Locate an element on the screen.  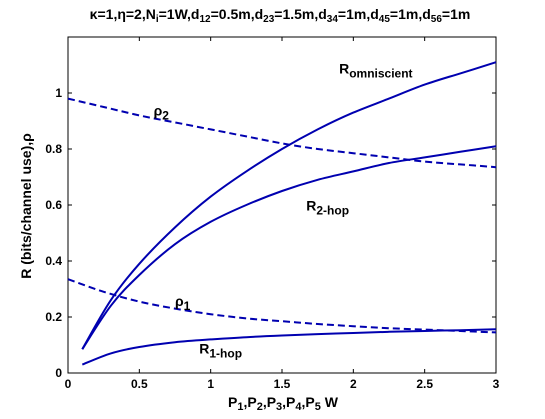
series-annotation-4: R1-hop is located at coordinates (220, 350).